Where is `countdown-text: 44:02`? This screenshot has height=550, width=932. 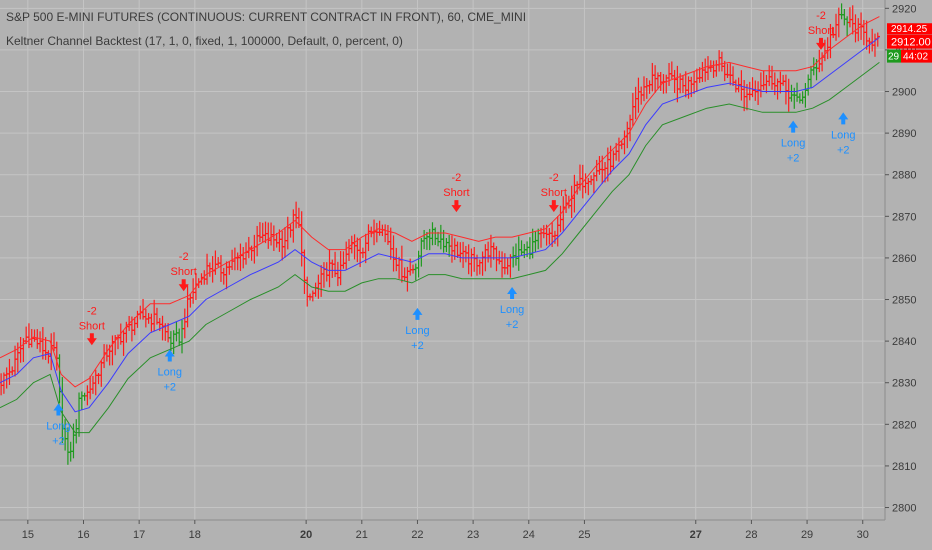 countdown-text: 44:02 is located at coordinates (915, 57).